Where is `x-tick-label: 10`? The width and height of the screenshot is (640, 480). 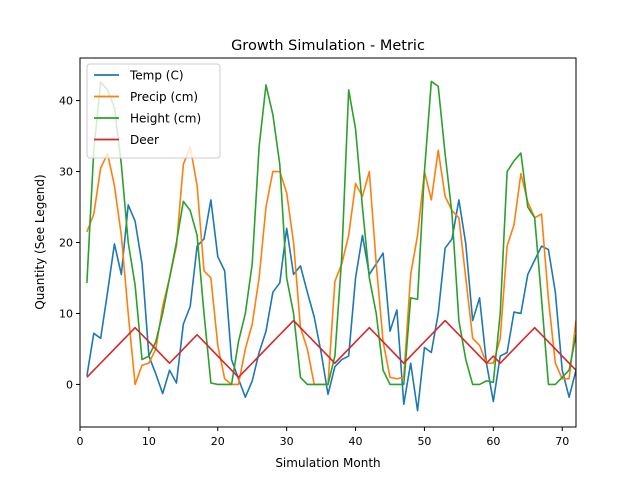 x-tick-label: 10 is located at coordinates (149, 441).